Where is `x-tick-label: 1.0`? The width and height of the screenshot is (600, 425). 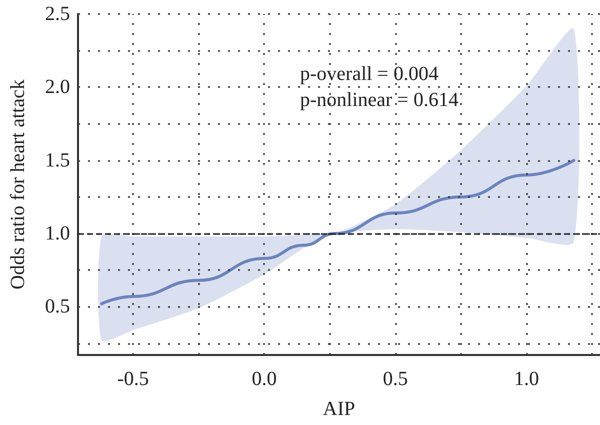
x-tick-label: 1.0 is located at coordinates (527, 379).